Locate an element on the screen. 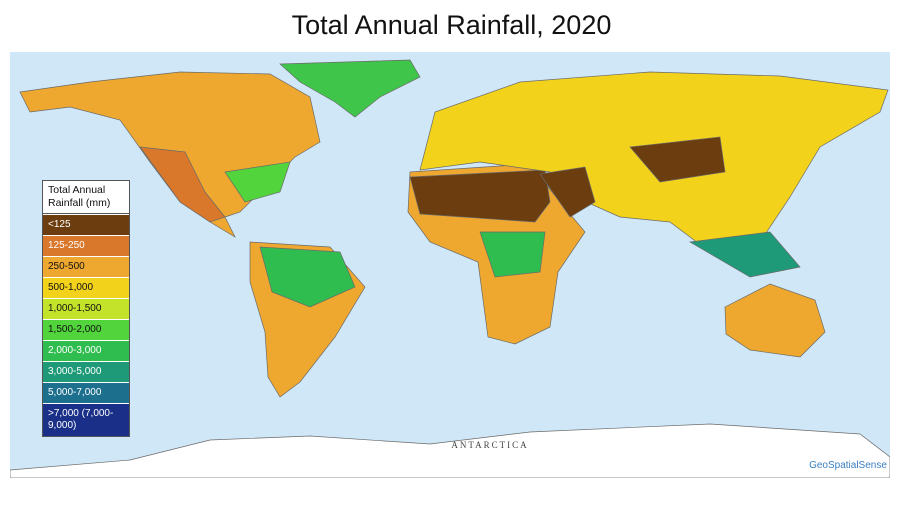 Image resolution: width=903 pixels, height=507 pixels. indonesia is located at coordinates (744, 254).